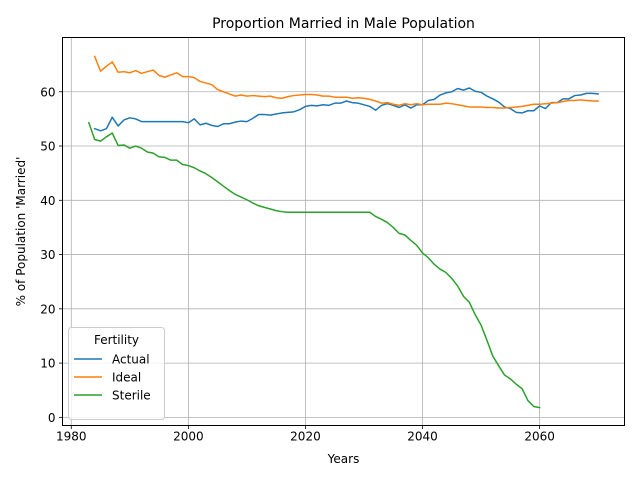  Describe the element at coordinates (126, 378) in the screenshot. I see `legend-label-ideal: Ideal` at that location.